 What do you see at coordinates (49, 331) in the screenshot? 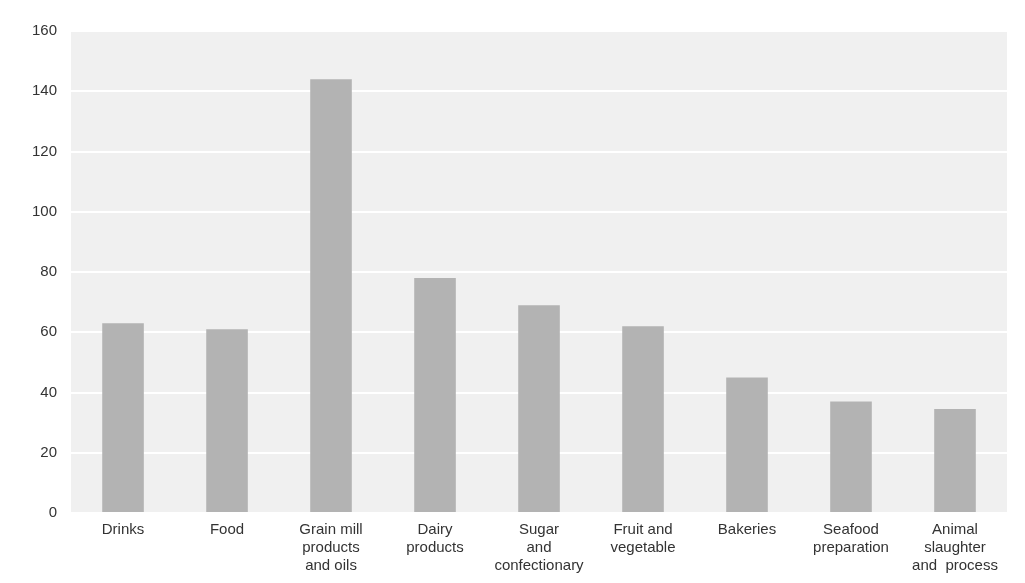
I see `y-tick-label: 60` at bounding box center [49, 331].